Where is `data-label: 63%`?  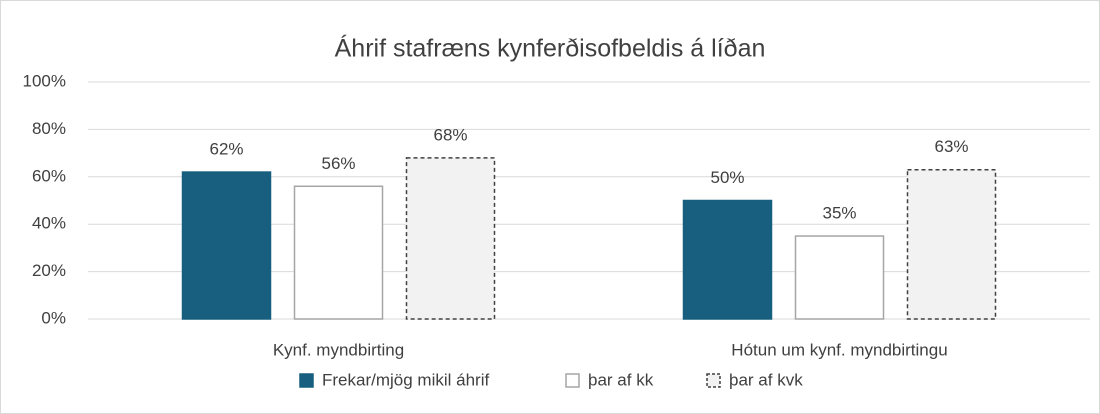
data-label: 63% is located at coordinates (951, 146).